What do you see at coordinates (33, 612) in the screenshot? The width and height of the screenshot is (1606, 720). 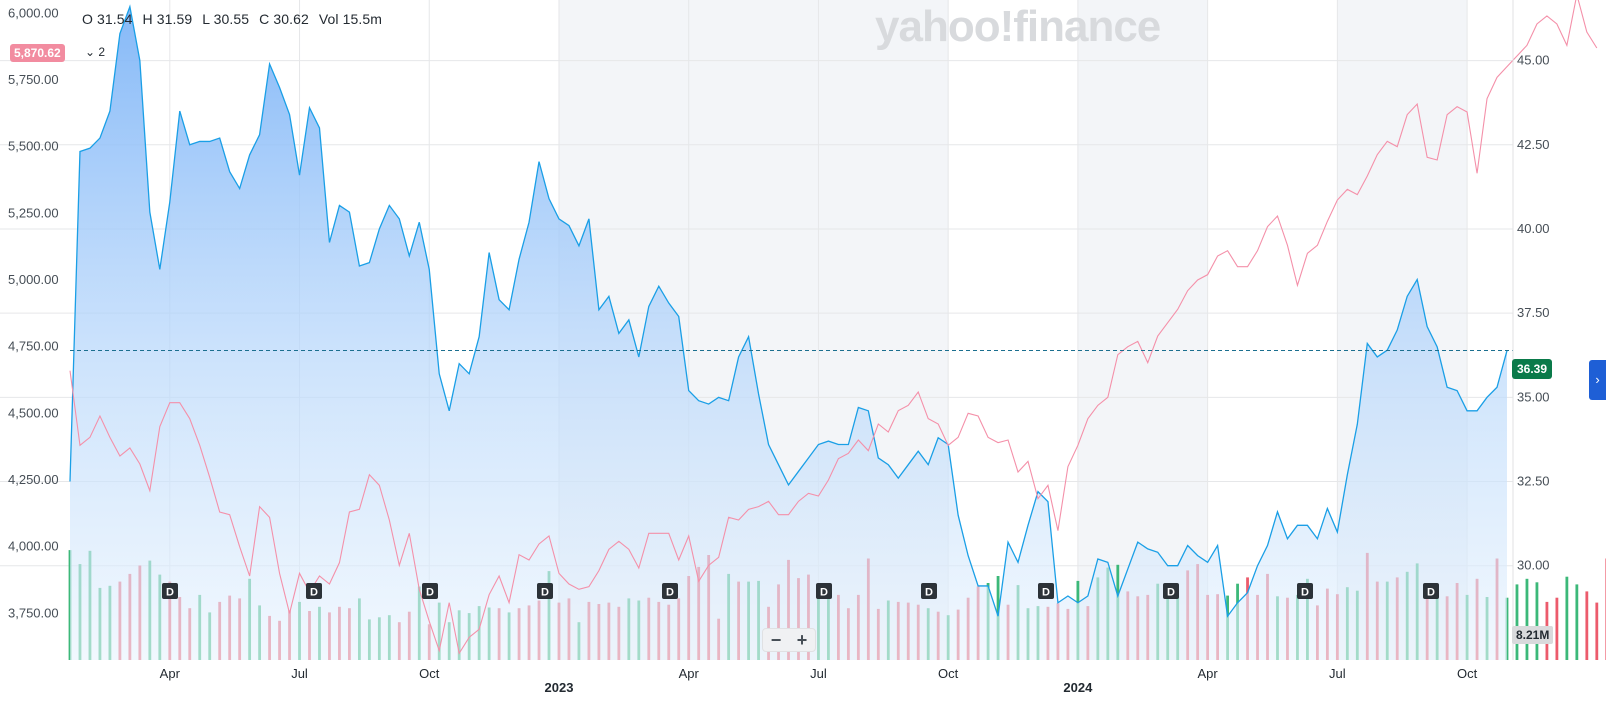 I see `left-axis-tick: 3,750.00` at bounding box center [33, 612].